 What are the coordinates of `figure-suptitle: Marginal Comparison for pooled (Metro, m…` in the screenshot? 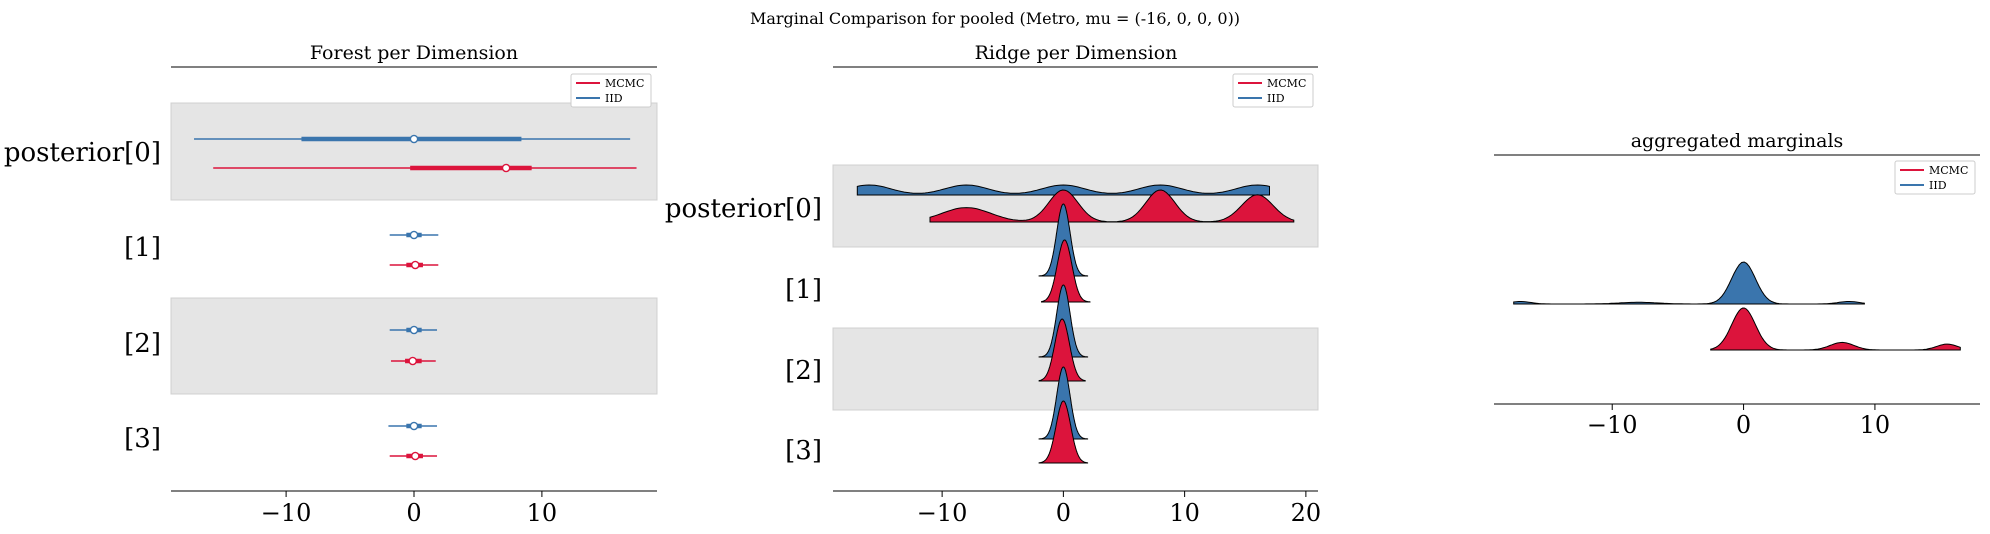 It's located at (995, 18).